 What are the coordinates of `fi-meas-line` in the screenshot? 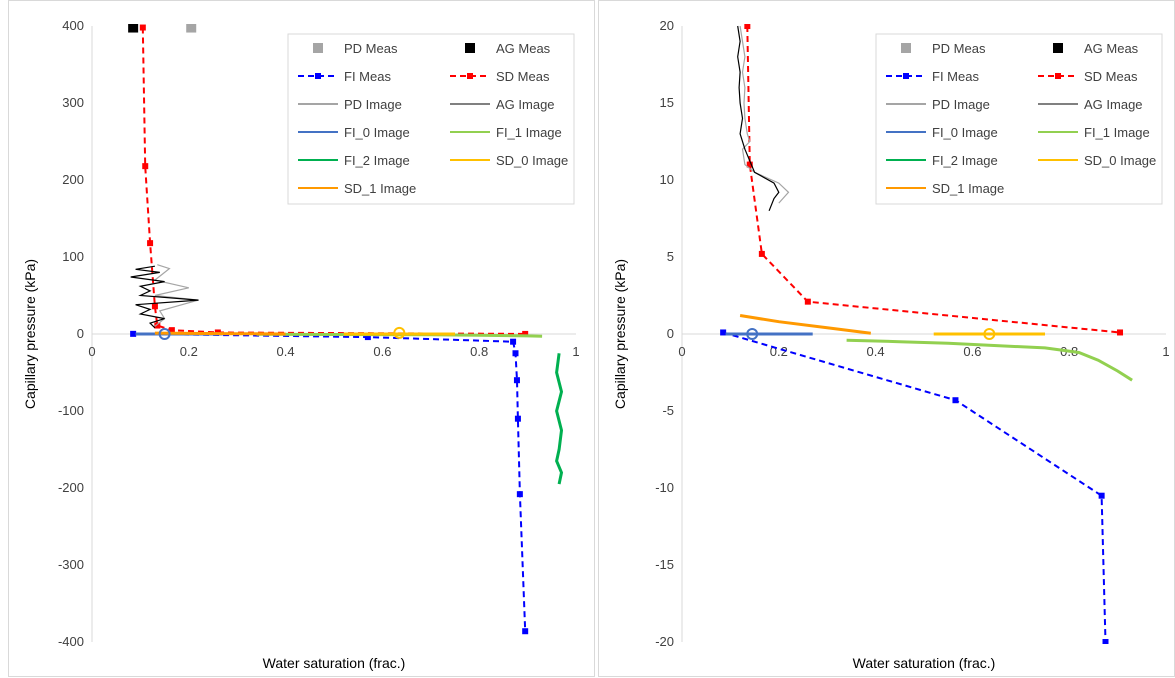 It's located at (330, 482).